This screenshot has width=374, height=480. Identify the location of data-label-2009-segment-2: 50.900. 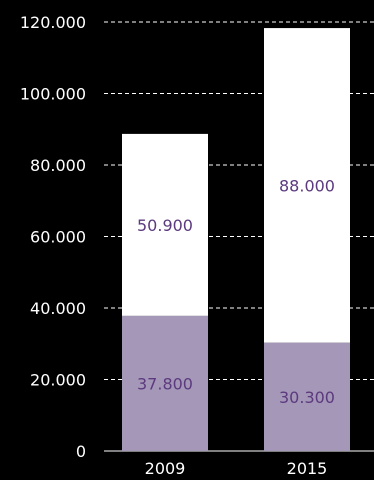
(165, 225).